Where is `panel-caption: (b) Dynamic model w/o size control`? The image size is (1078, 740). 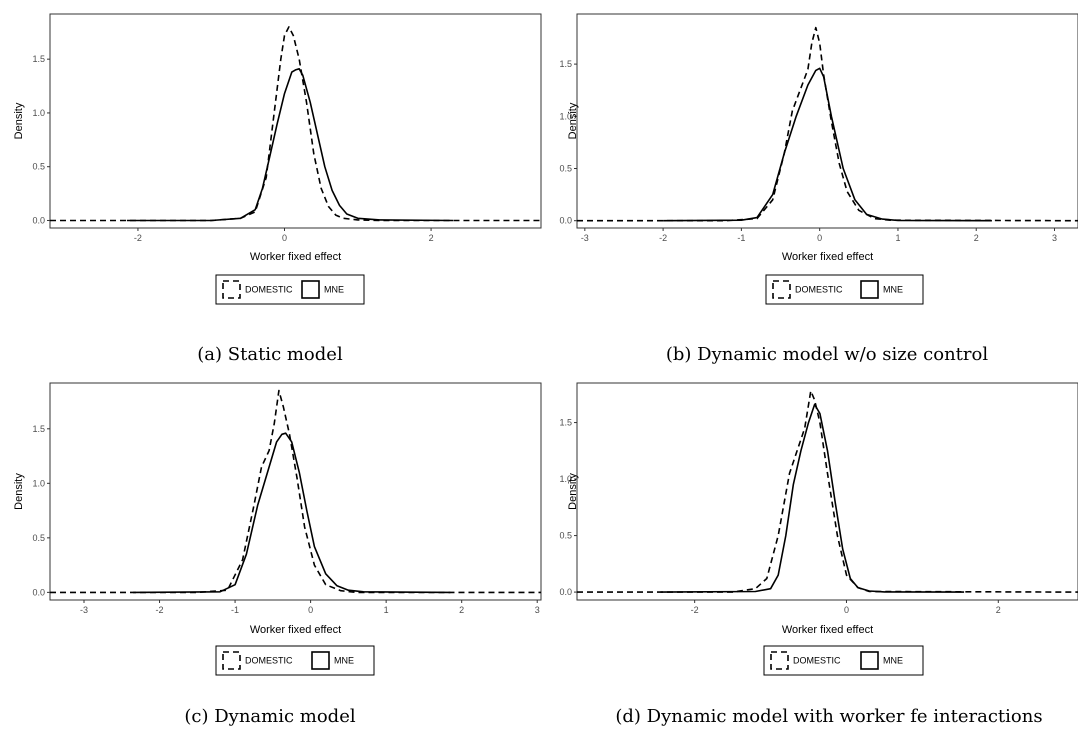 panel-caption: (b) Dynamic model w/o size control is located at coordinates (827, 354).